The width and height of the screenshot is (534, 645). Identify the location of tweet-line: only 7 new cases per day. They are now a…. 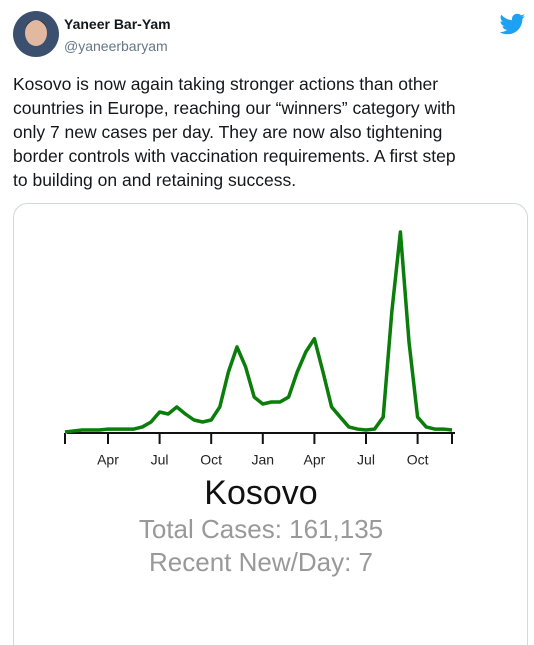
(228, 132).